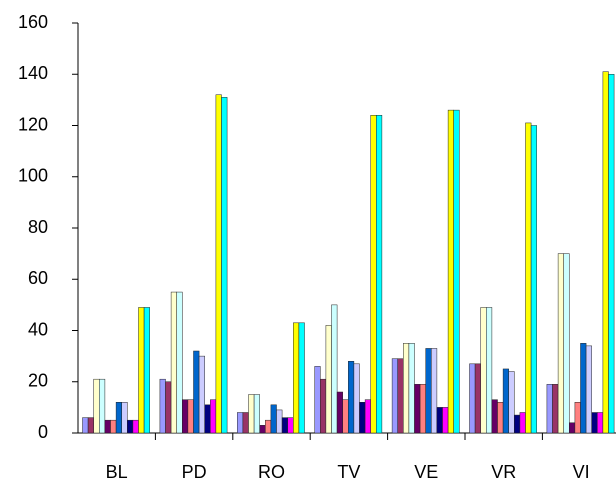  What do you see at coordinates (33, 124) in the screenshot?
I see `y-tick-label: 120` at bounding box center [33, 124].